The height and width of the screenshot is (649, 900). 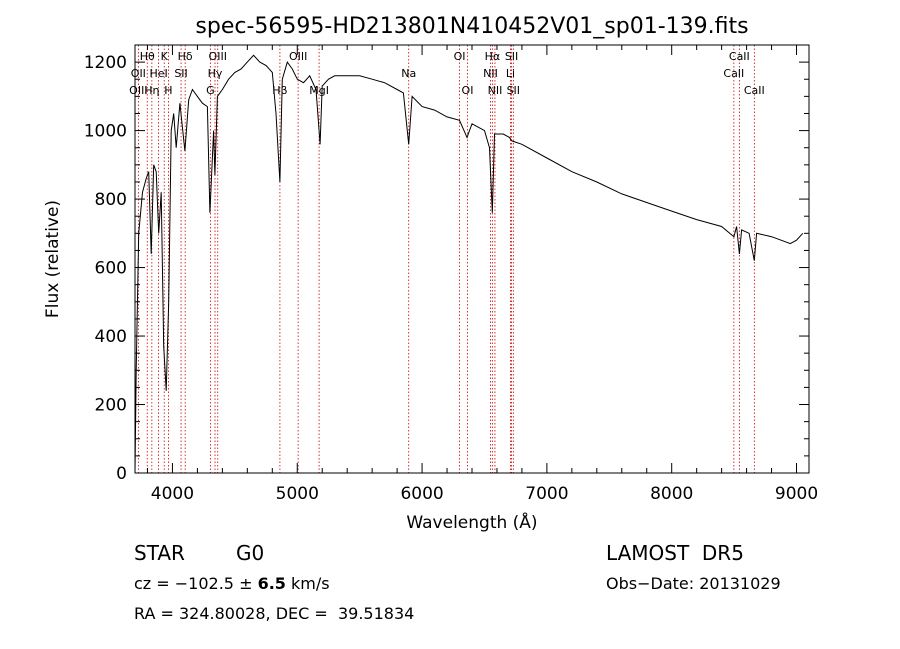 What do you see at coordinates (510, 73) in the screenshot?
I see `spectral-line-label: Li` at bounding box center [510, 73].